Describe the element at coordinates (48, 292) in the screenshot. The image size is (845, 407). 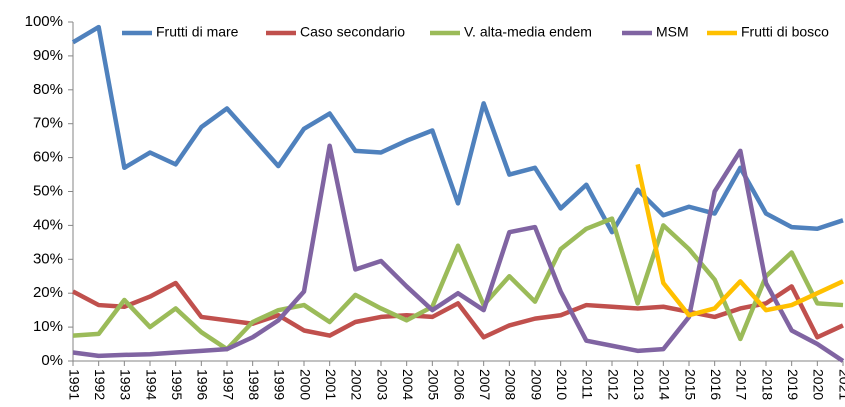
I see `y-tick-label: 20%` at that location.